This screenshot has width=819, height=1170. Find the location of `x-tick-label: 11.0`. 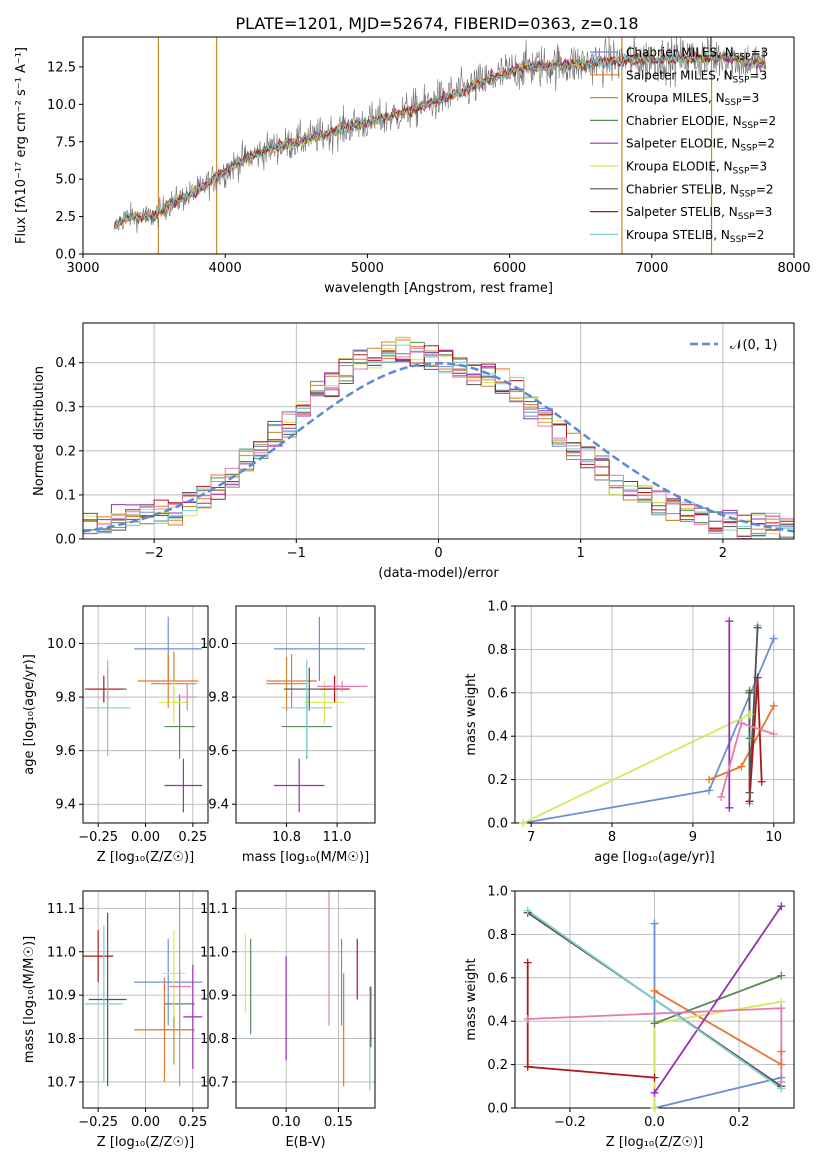

x-tick-label: 11.0 is located at coordinates (337, 837).